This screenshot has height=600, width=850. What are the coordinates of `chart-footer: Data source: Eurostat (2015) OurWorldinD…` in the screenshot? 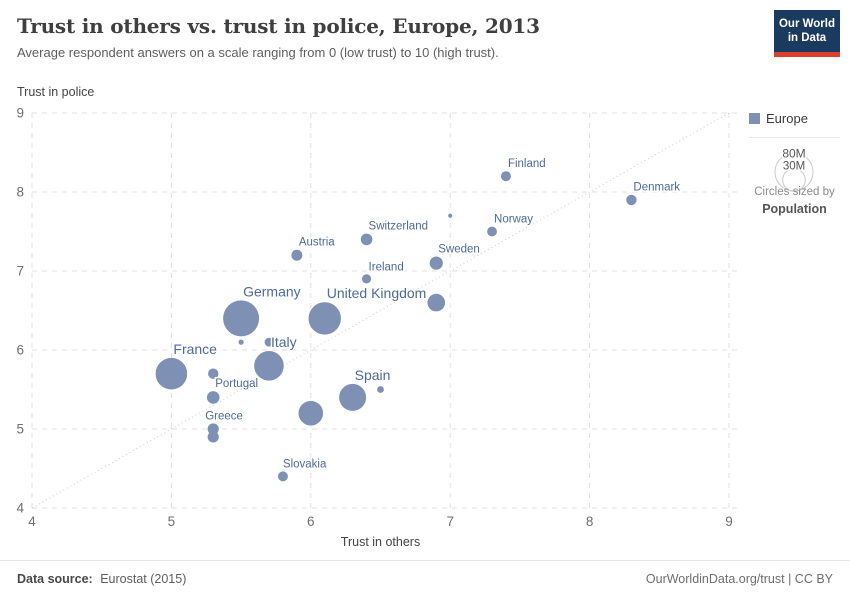 It's located at (425, 580).